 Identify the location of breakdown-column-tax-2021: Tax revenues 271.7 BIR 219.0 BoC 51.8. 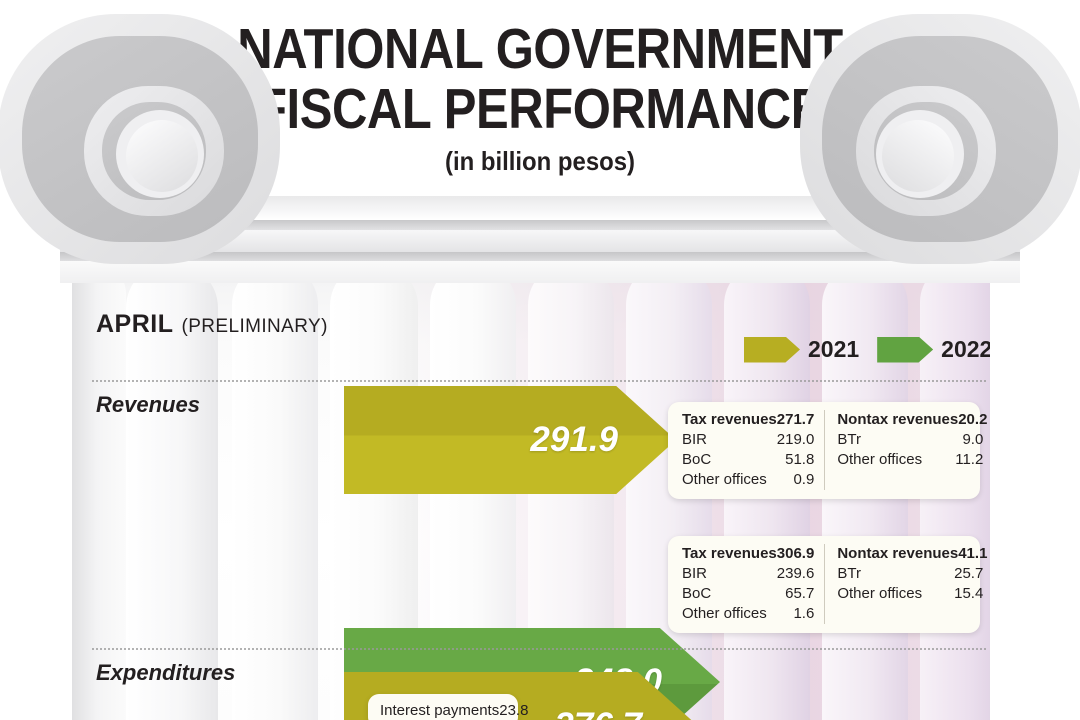
(754, 450).